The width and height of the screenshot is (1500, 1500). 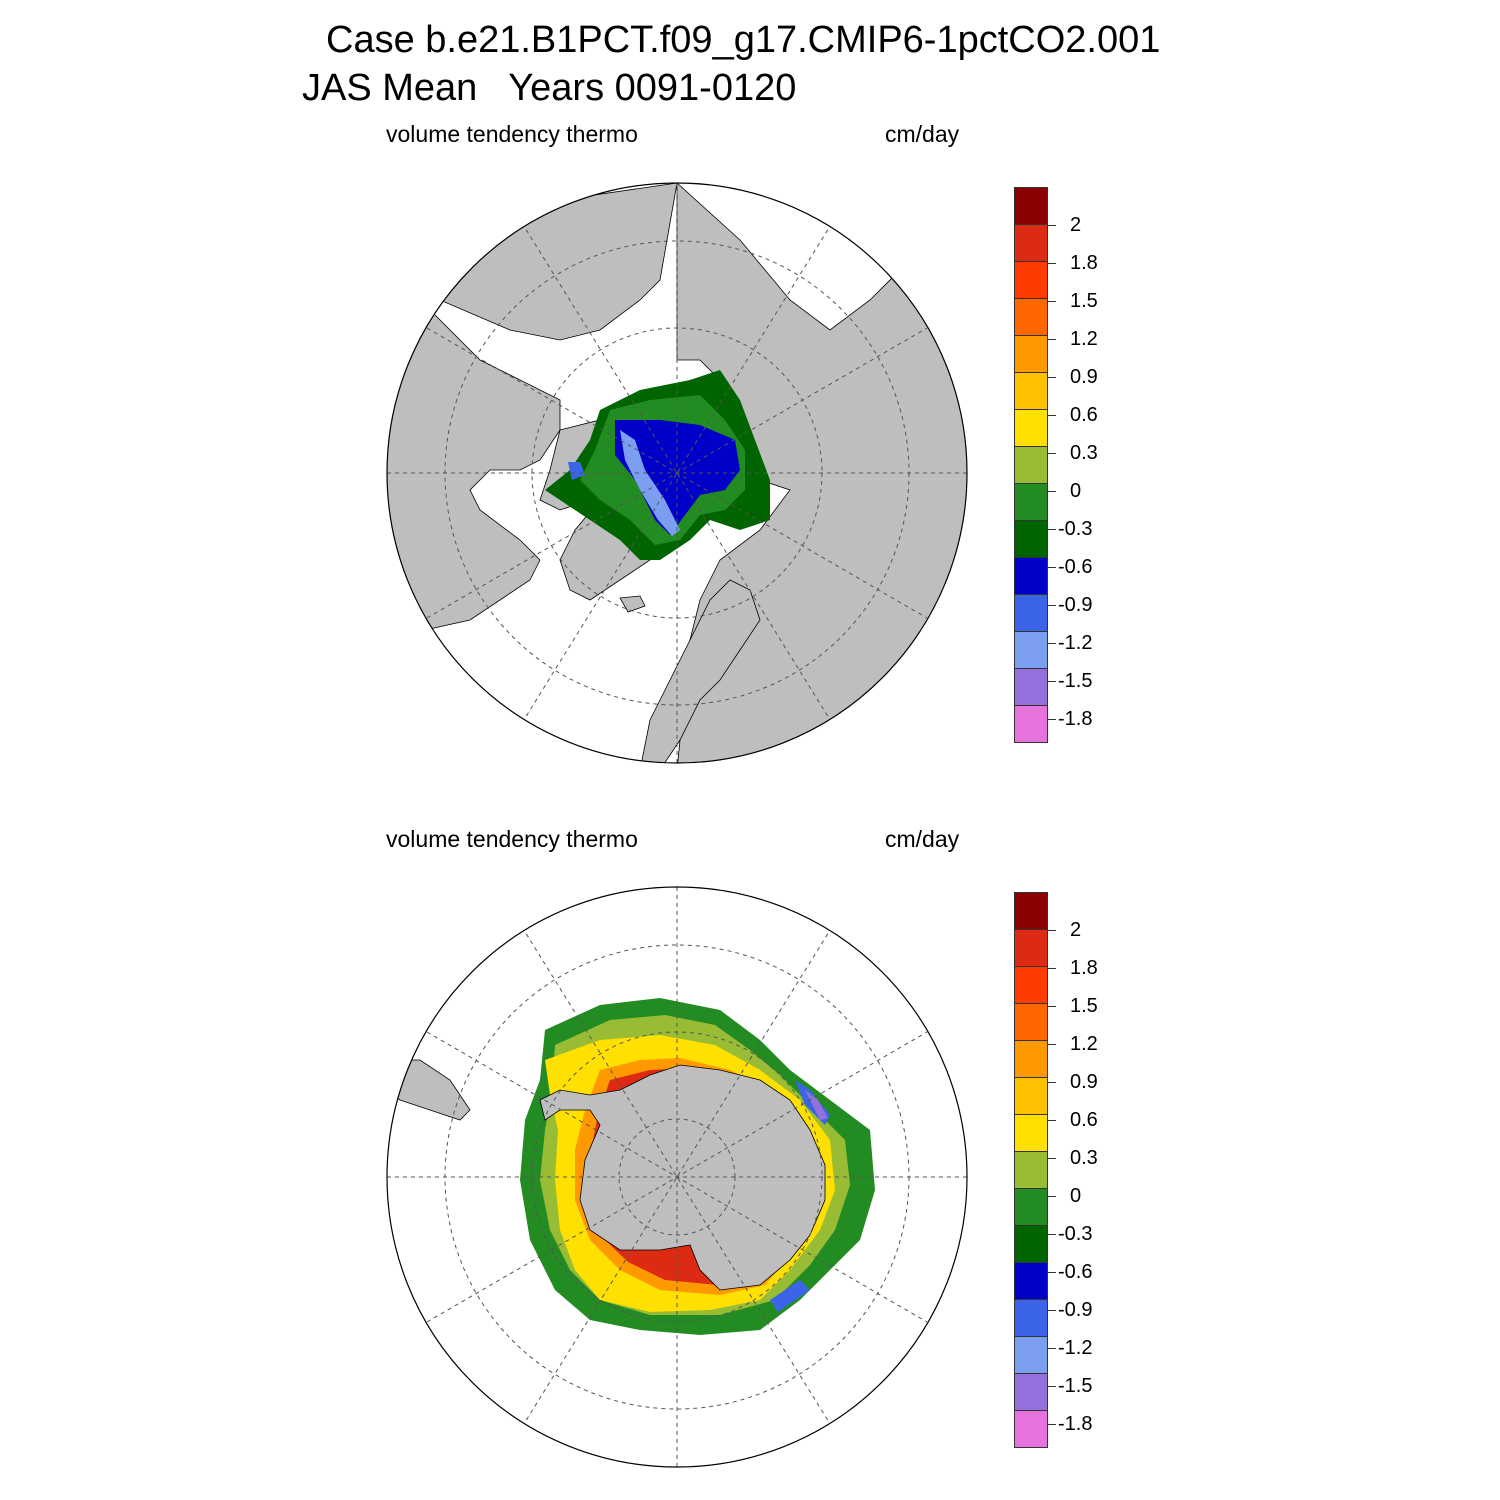 I want to click on south-ice-purple, so click(x=816, y=1105).